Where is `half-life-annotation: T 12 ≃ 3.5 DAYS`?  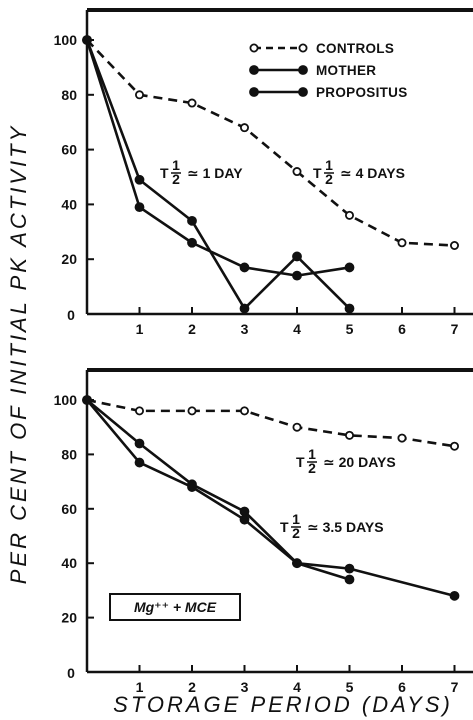 half-life-annotation: T 12 ≃ 3.5 DAYS is located at coordinates (332, 526).